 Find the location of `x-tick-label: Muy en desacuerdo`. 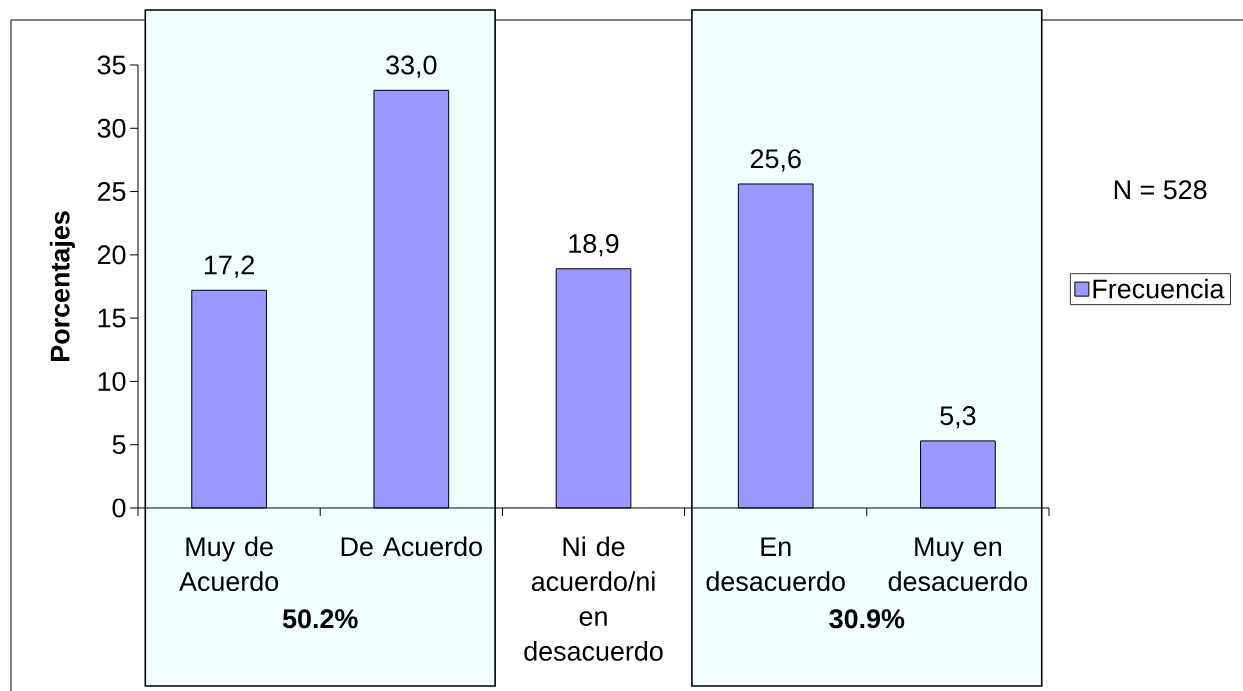

x-tick-label: Muy en desacuerdo is located at coordinates (958, 564).